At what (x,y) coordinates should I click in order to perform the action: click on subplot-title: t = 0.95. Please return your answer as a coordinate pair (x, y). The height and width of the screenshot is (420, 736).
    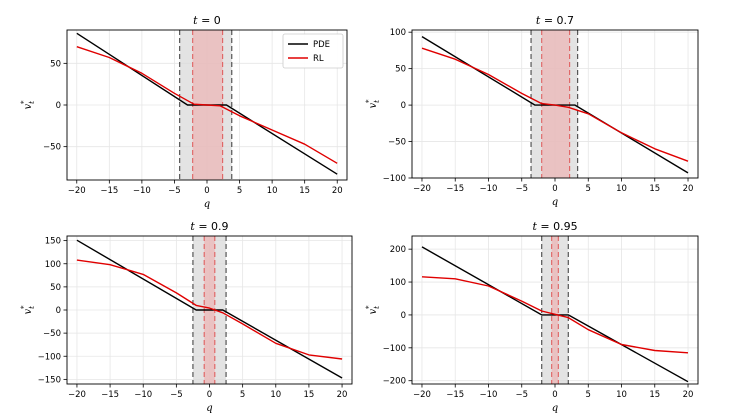
    Looking at the image, I should click on (554, 226).